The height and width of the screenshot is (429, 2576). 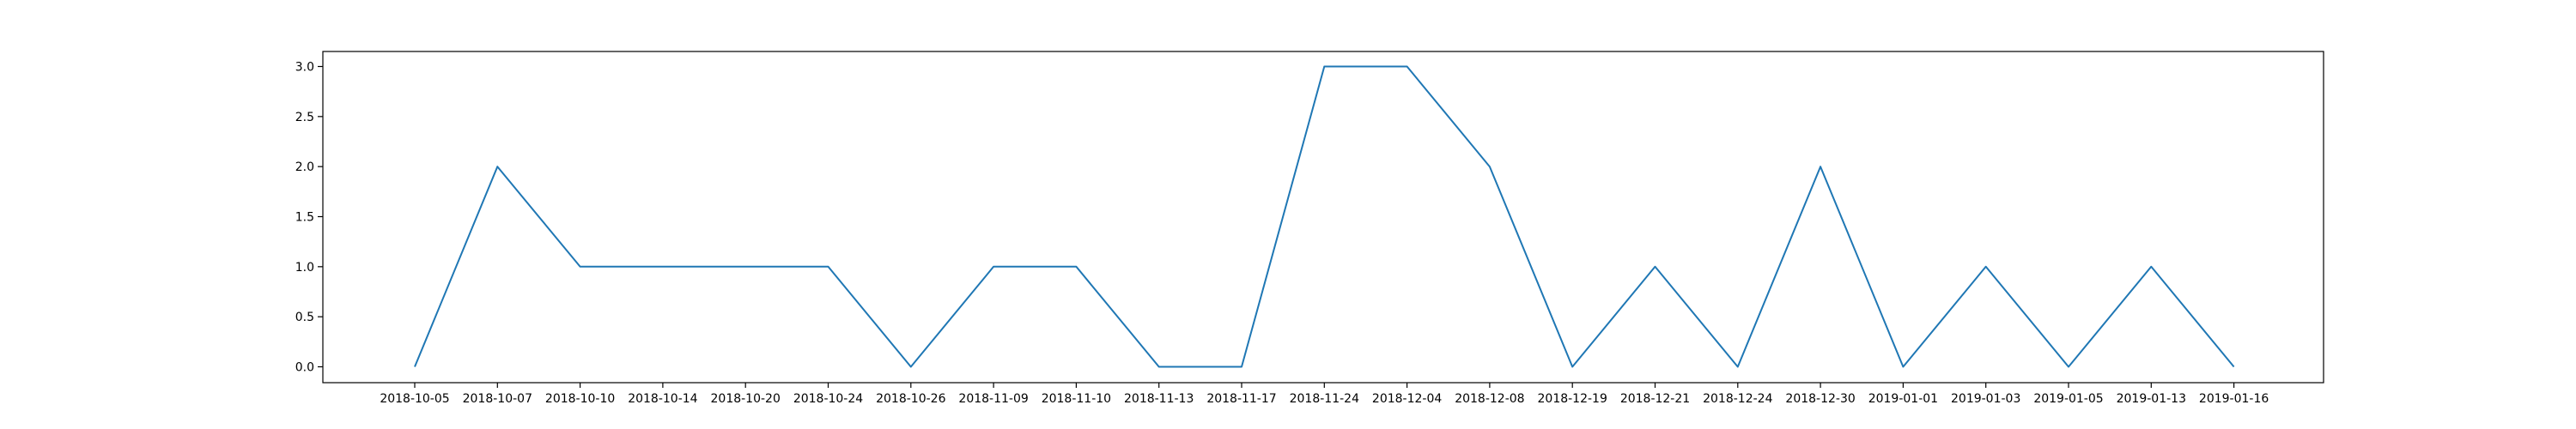 I want to click on y-tick-label: 2.0, so click(x=304, y=167).